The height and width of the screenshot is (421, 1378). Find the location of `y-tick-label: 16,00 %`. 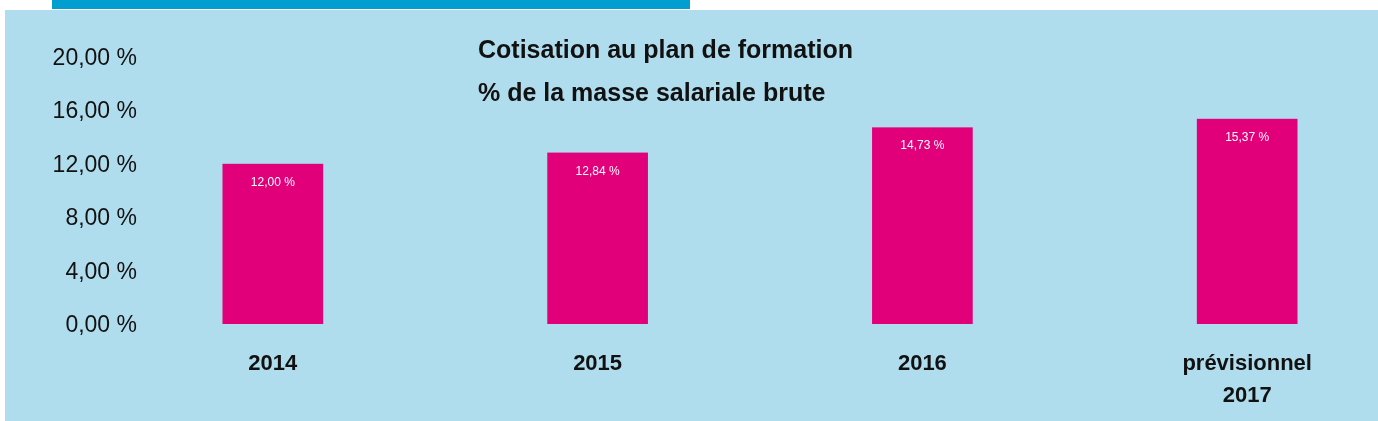

y-tick-label: 16,00 % is located at coordinates (94, 110).